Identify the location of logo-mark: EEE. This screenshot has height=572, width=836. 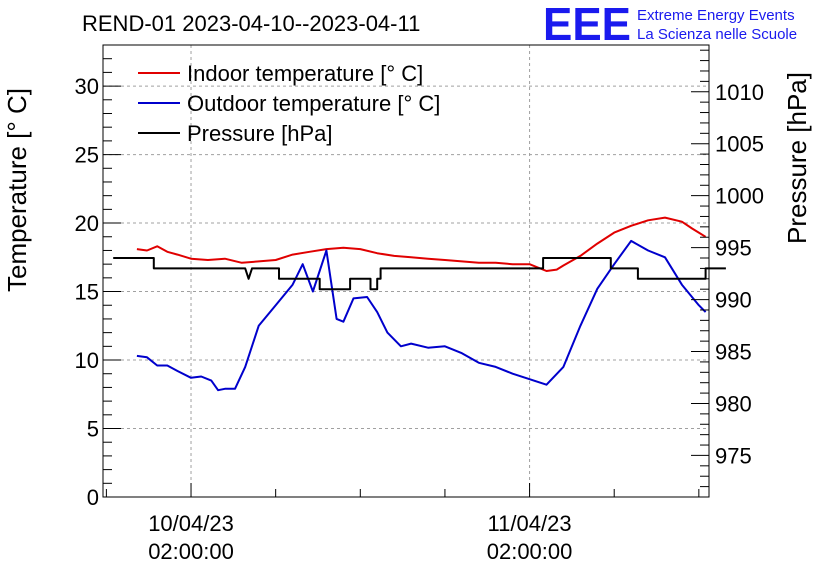
(587, 25).